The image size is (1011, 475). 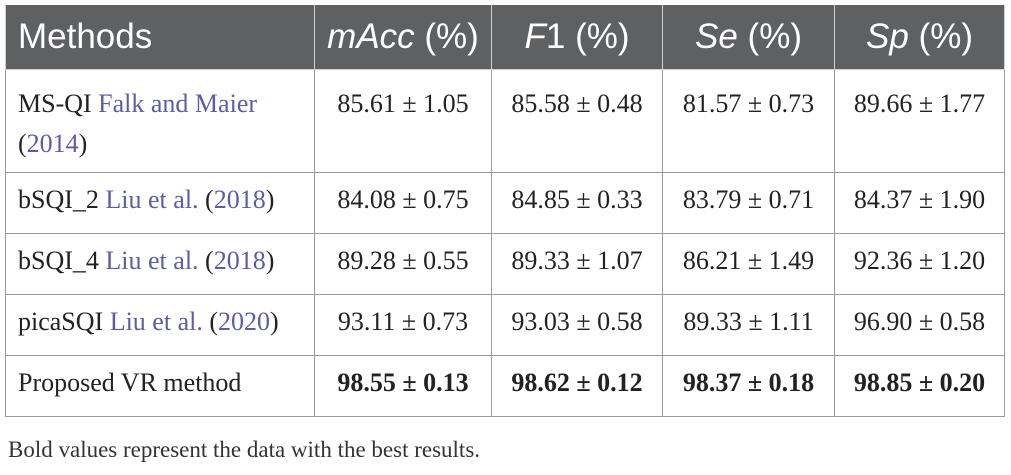 What do you see at coordinates (535, 36) in the screenshot?
I see `header-f1-name: F` at bounding box center [535, 36].